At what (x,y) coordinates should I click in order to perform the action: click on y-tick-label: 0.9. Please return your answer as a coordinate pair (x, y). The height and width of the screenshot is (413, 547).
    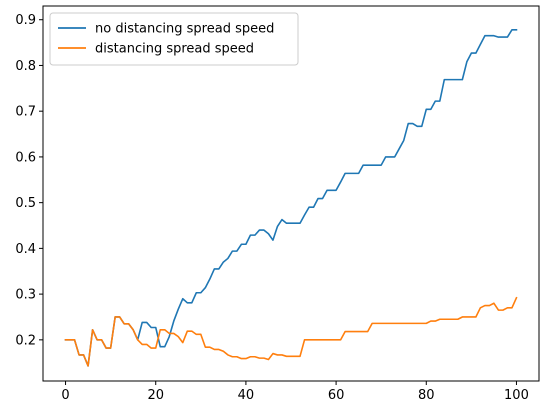
    Looking at the image, I should click on (25, 20).